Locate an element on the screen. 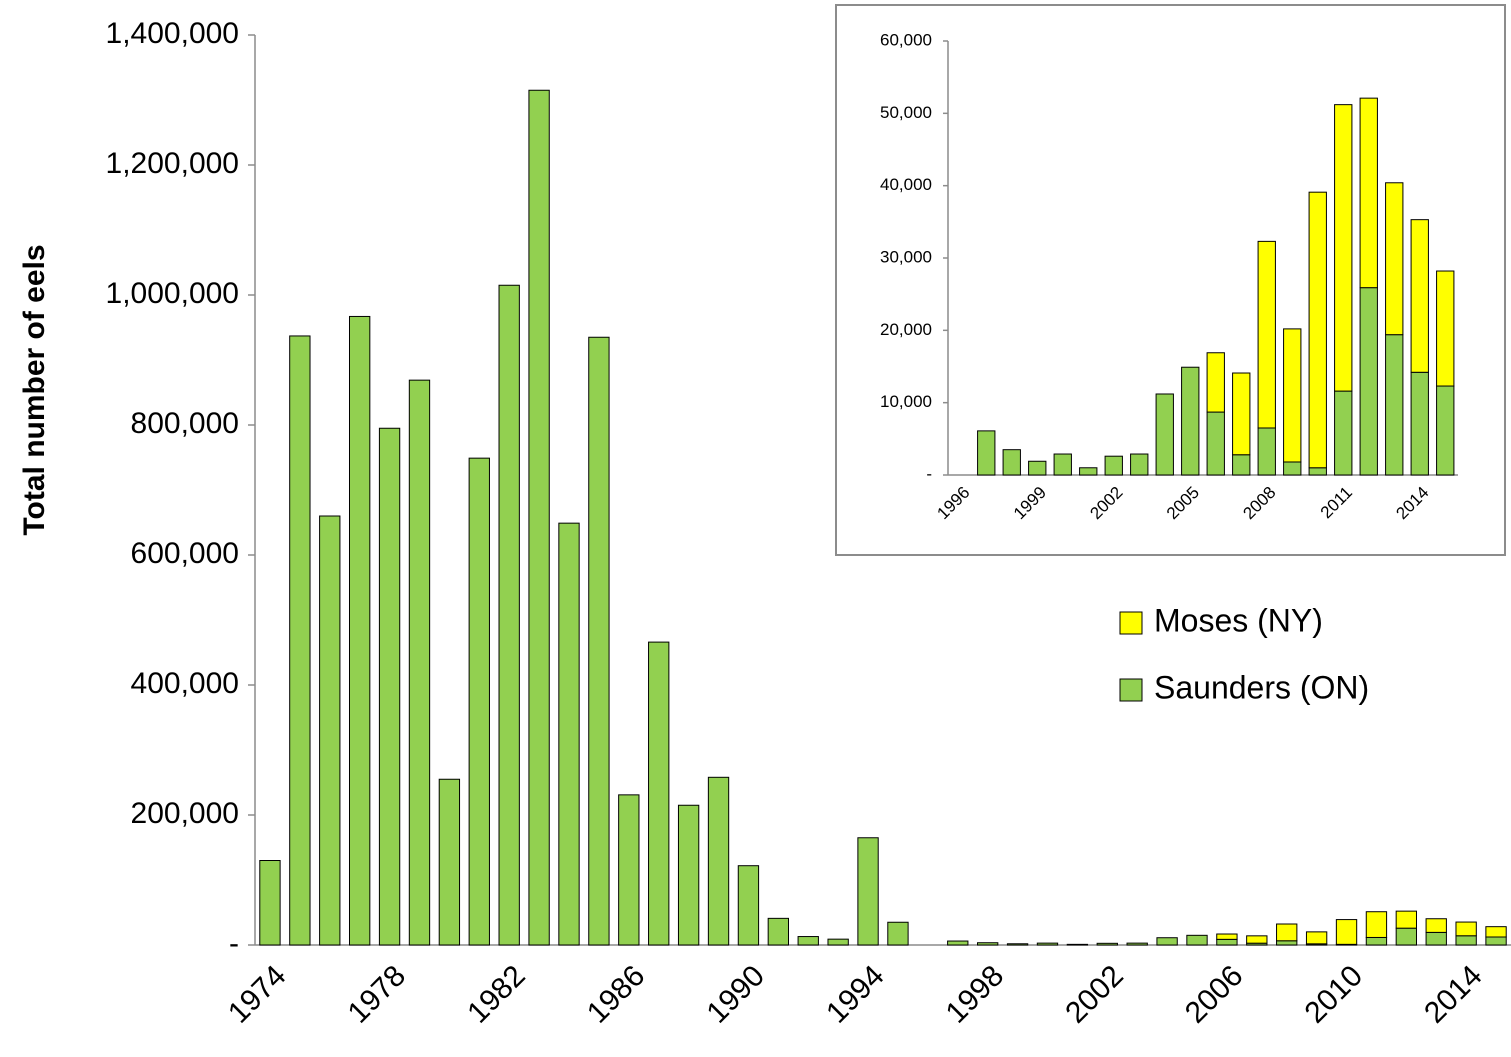  x-tick-label: 2010 is located at coordinates (1334, 994).